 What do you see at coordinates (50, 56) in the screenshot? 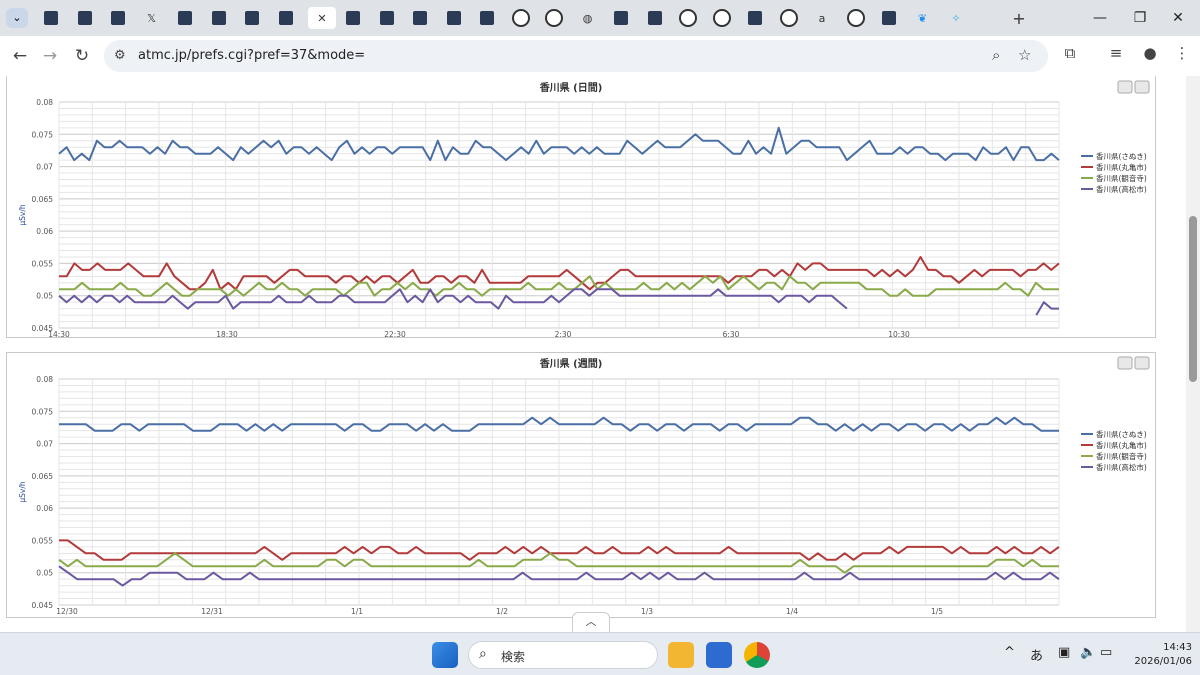
I see `forward-icon: →` at bounding box center [50, 56].